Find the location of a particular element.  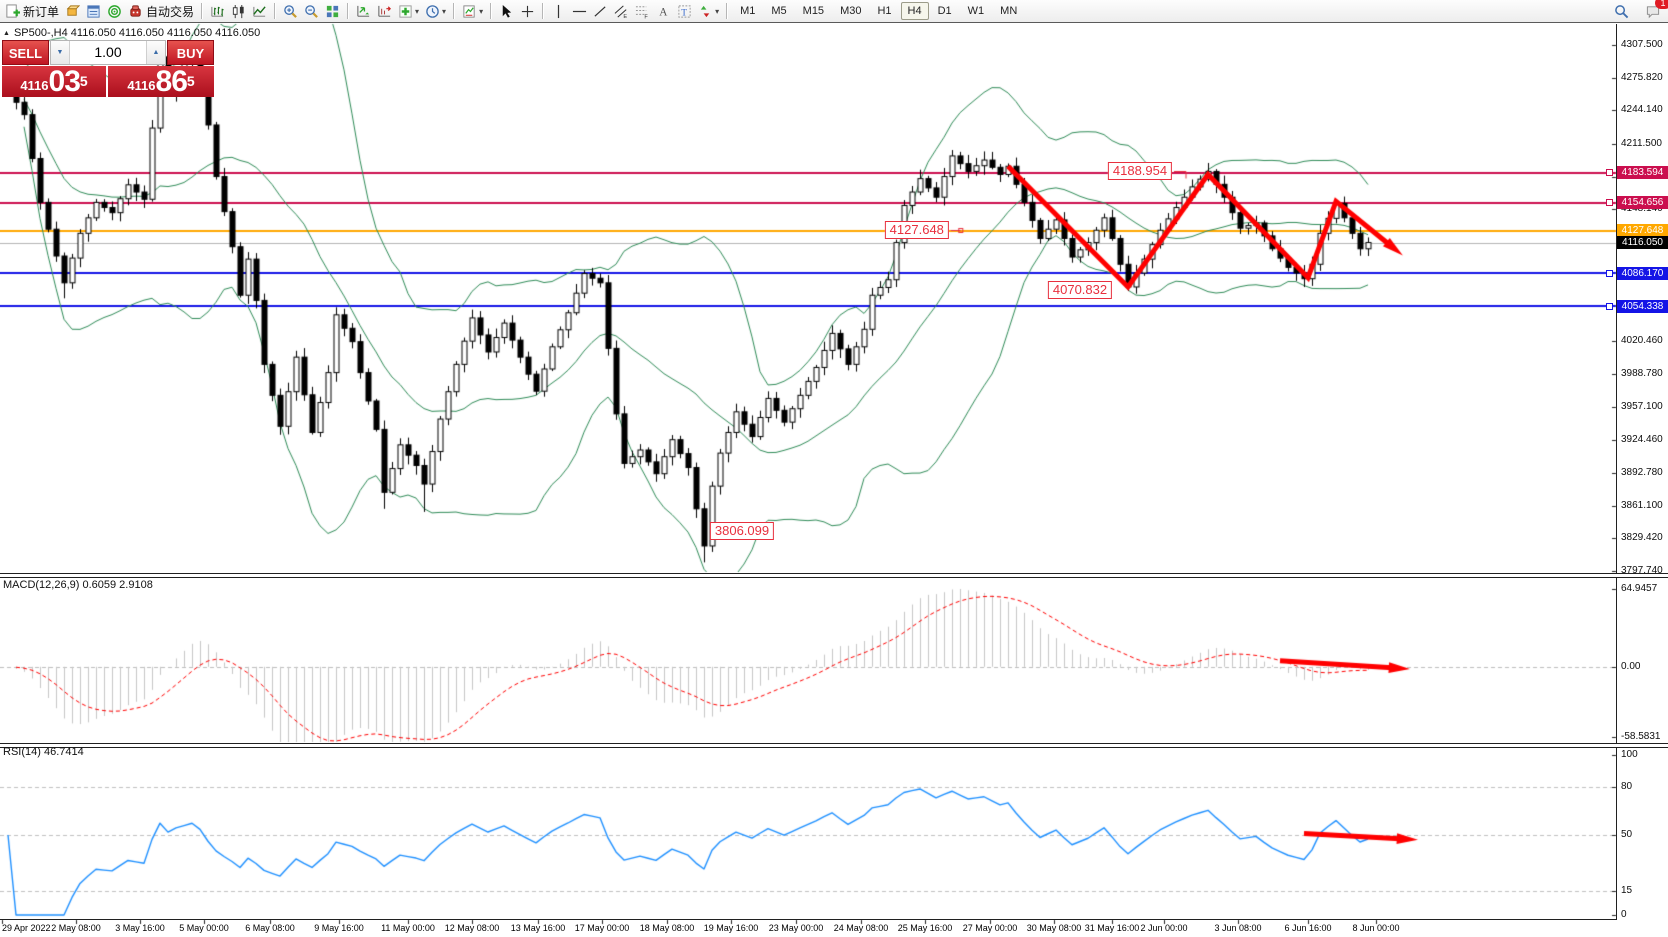

volume-input: 1.00 is located at coordinates (108, 52).